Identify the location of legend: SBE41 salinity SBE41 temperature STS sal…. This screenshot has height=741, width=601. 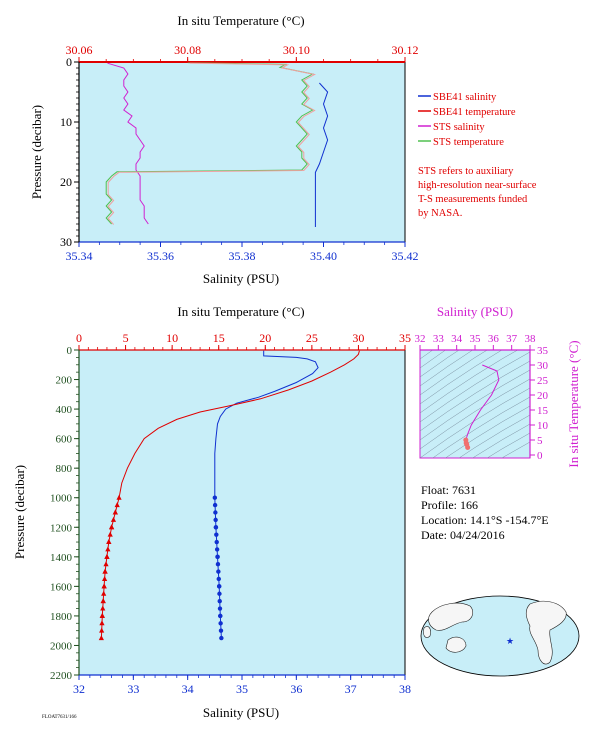
(477, 155).